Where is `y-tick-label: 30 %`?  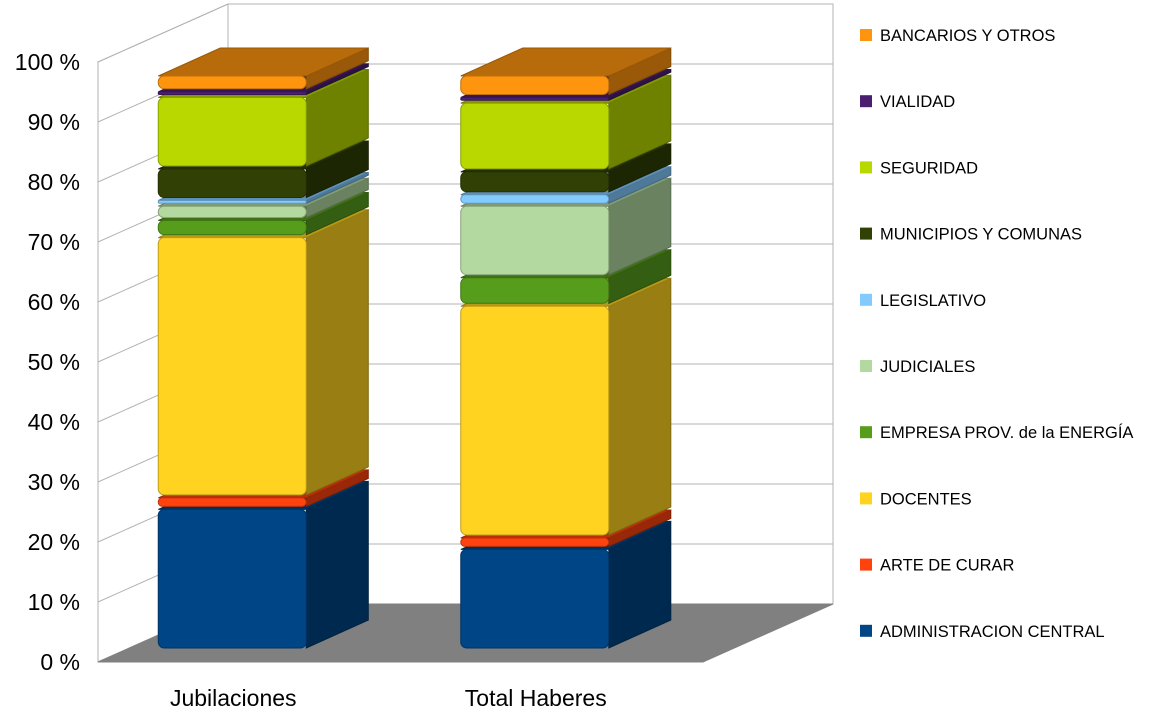 y-tick-label: 30 % is located at coordinates (54, 482).